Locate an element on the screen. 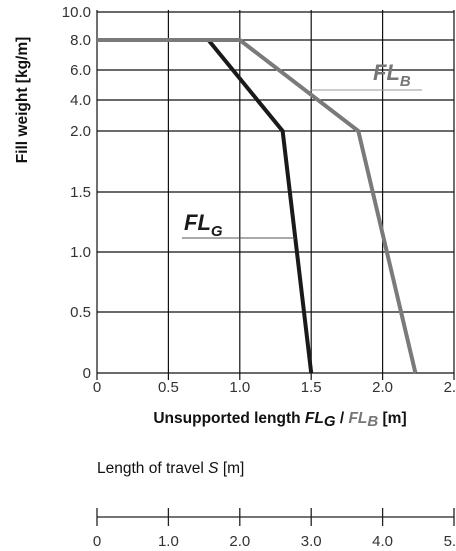  travel-tick-label: 2.0 is located at coordinates (239, 541).